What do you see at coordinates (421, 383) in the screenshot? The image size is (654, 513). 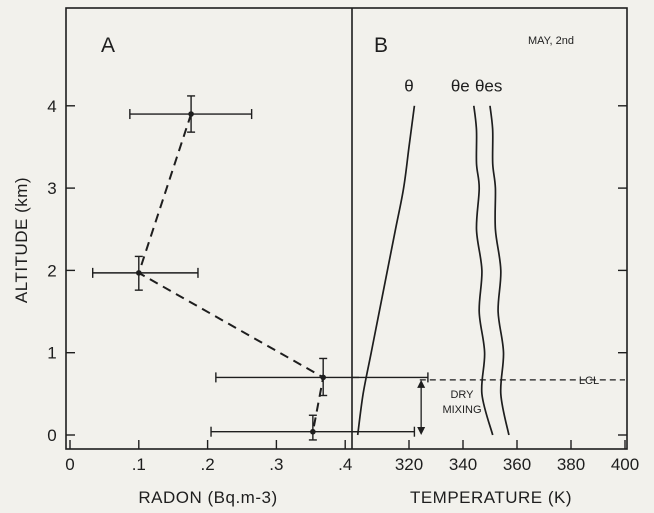 I see `dry-mixing-arrowhead-up` at bounding box center [421, 383].